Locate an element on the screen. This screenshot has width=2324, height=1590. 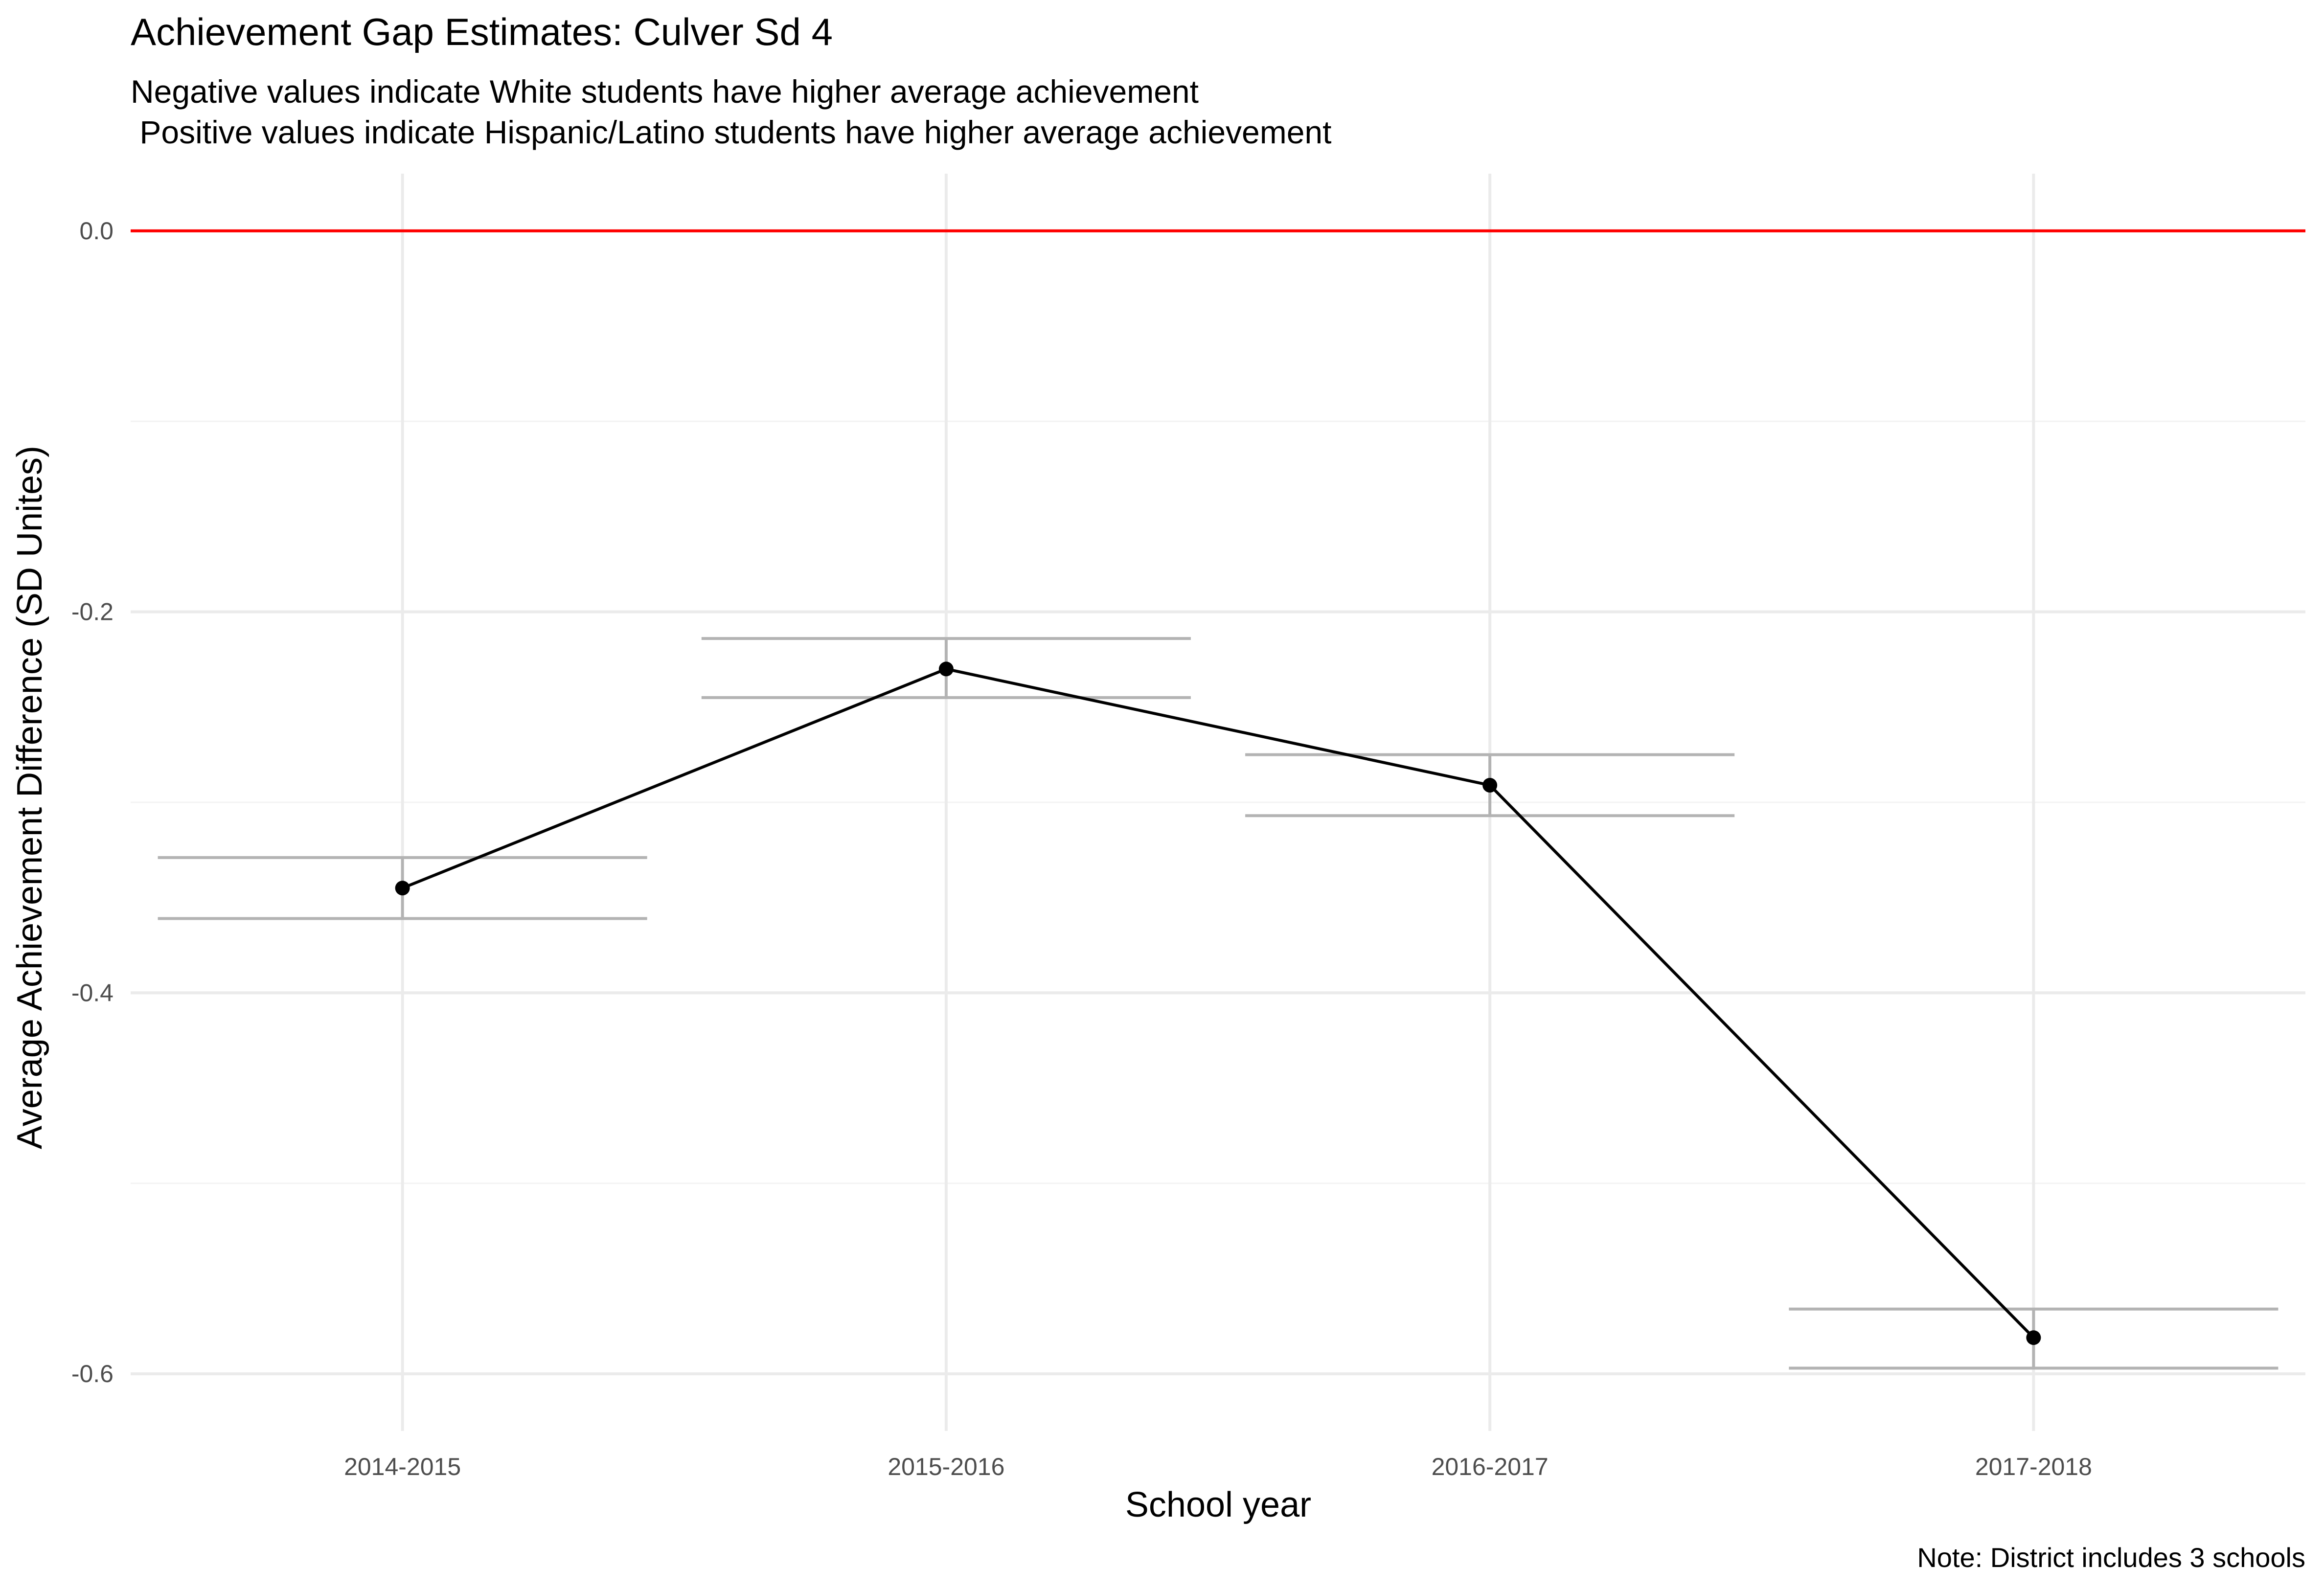
x-tick-label: 2017-2018 is located at coordinates (2033, 1466).